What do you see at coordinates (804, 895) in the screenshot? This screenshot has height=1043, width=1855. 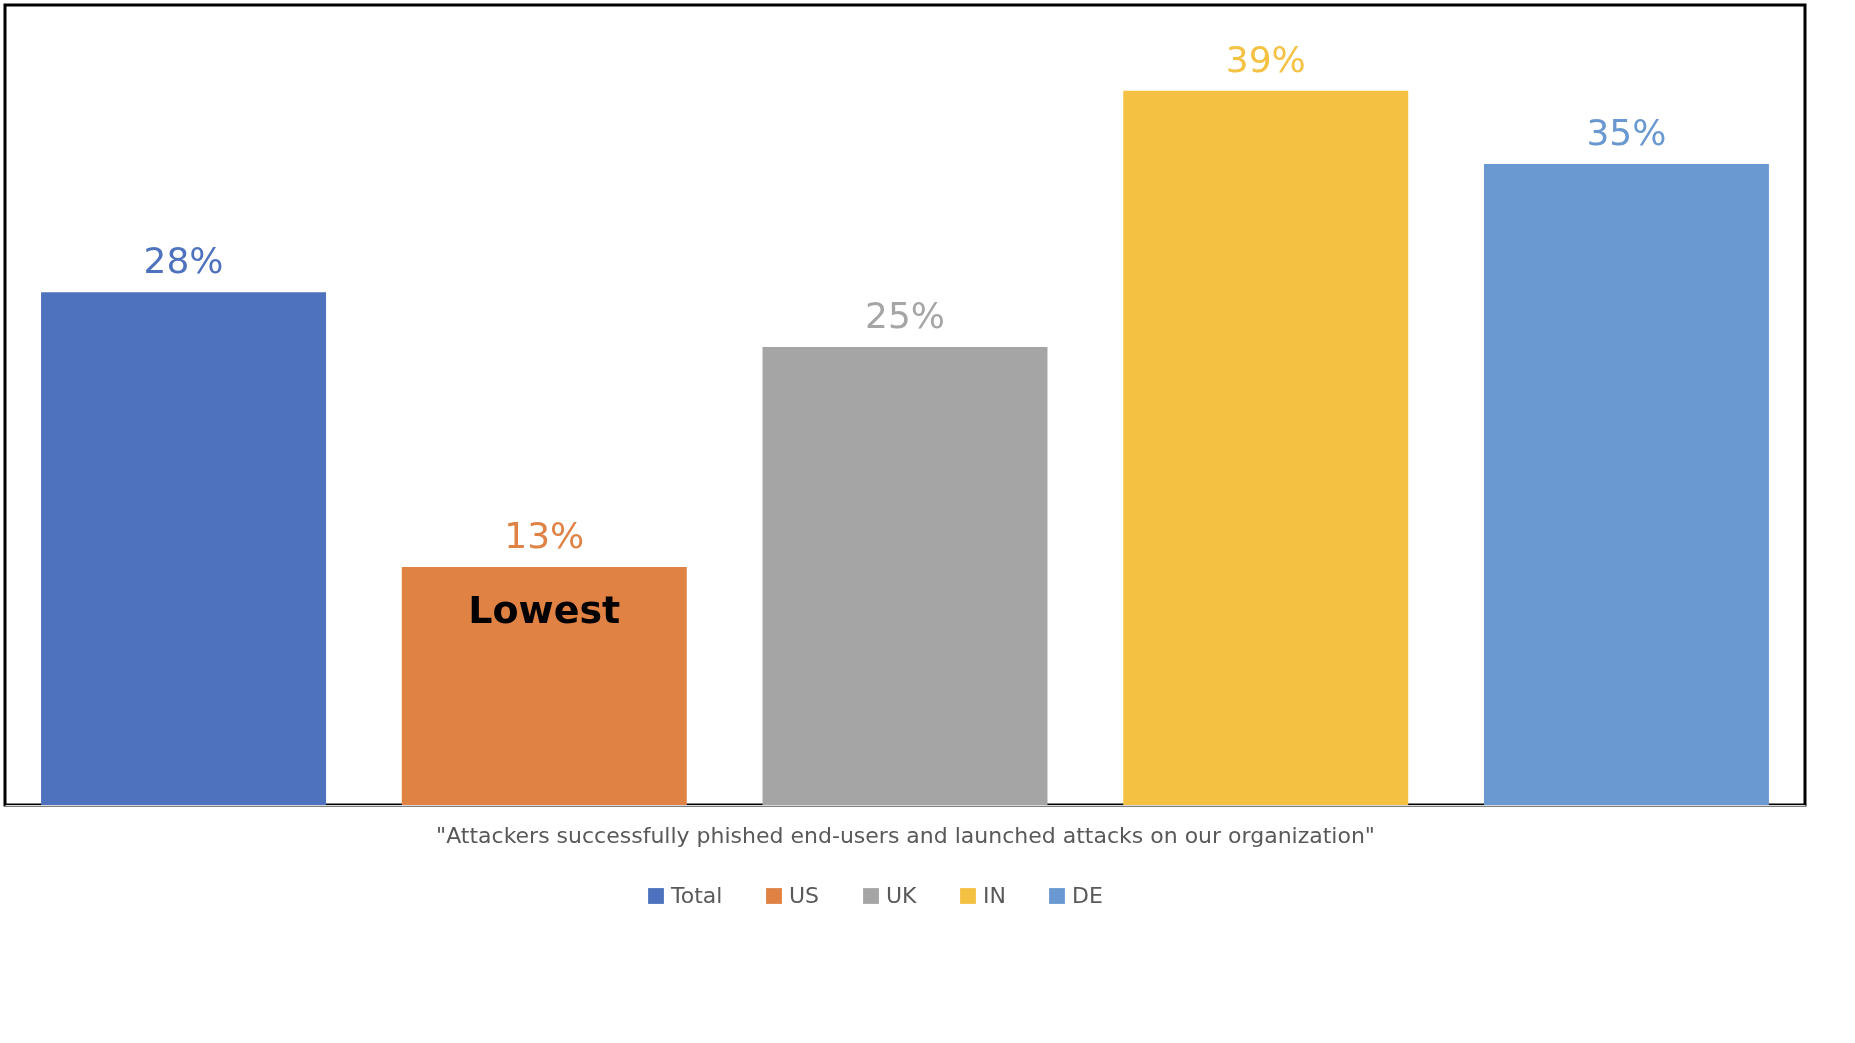 I see `legend-label: US` at bounding box center [804, 895].